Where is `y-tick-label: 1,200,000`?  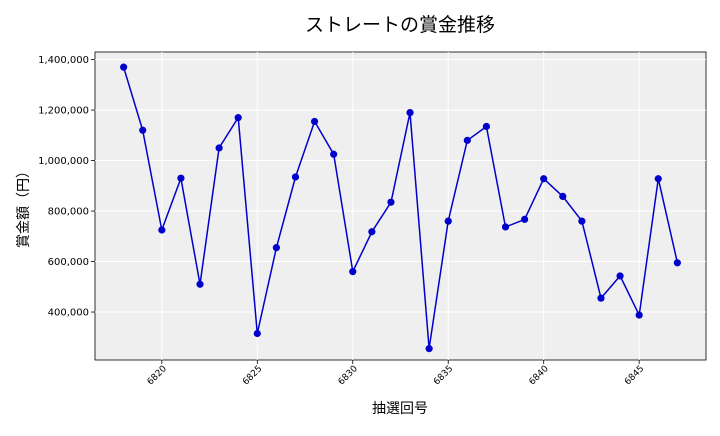 y-tick-label: 1,200,000 is located at coordinates (63, 111).